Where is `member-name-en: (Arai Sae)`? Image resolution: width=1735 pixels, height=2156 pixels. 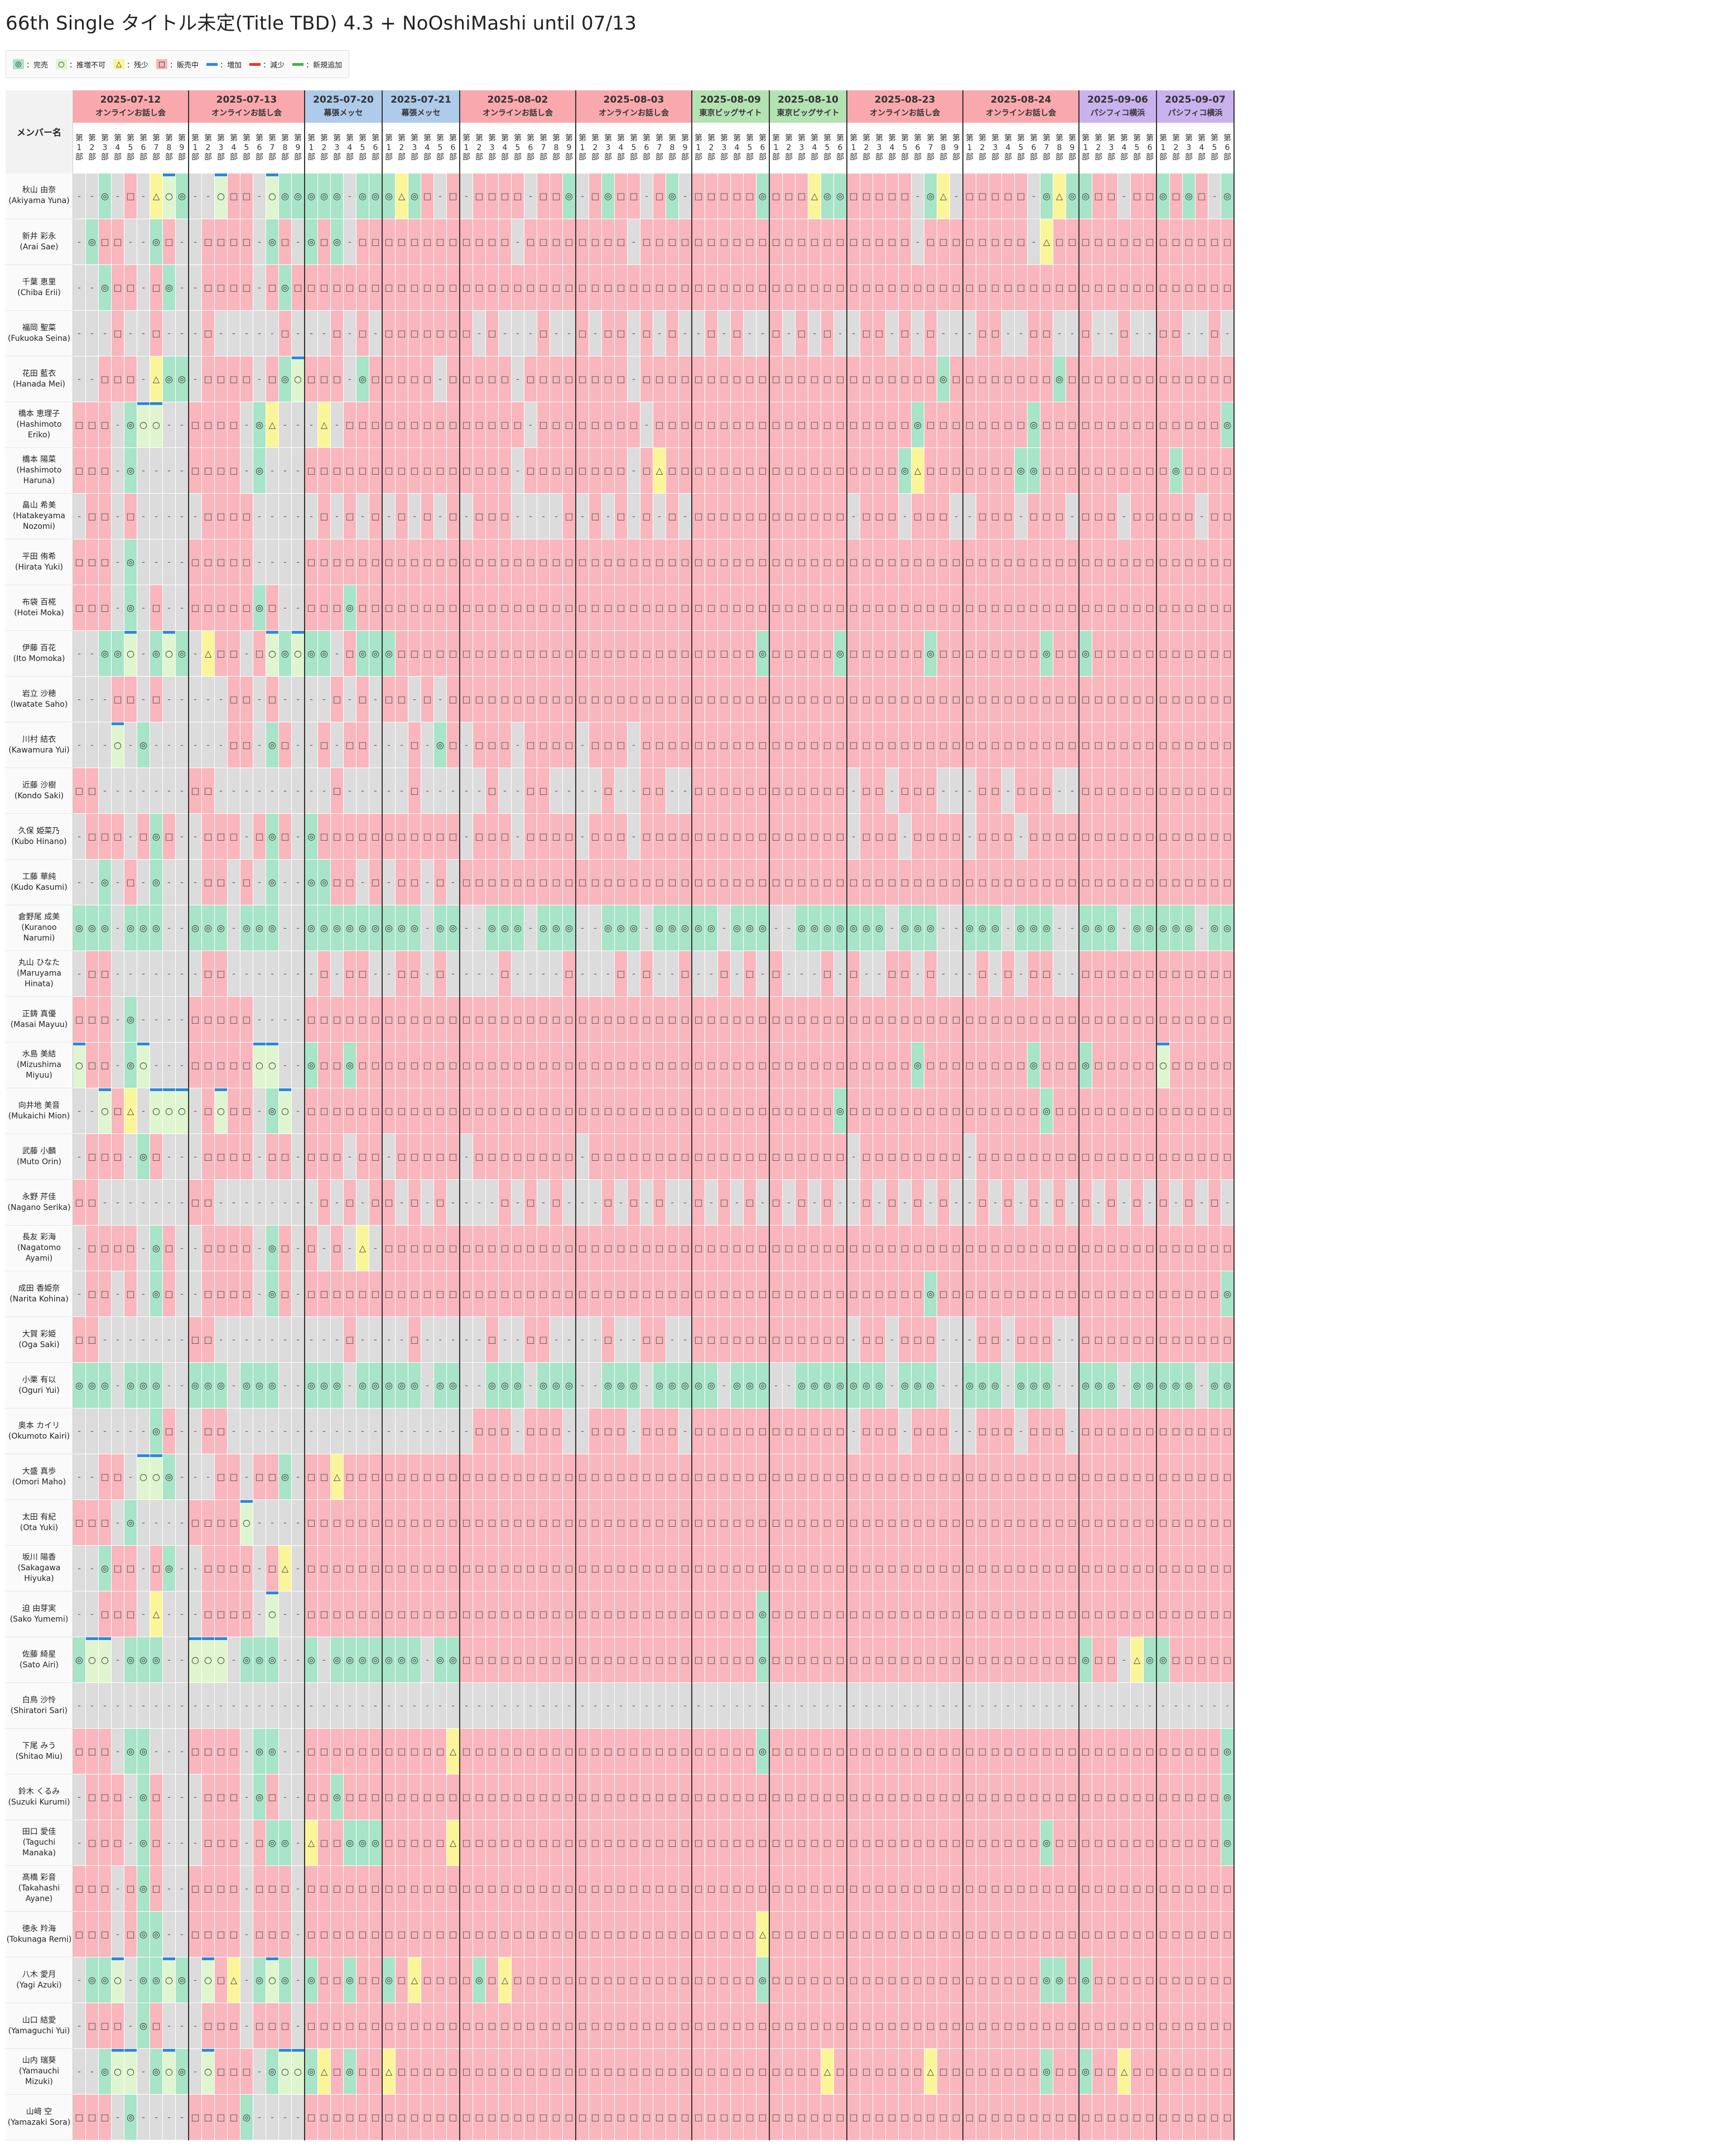
member-name-en: (Arai Sae) is located at coordinates (39, 247).